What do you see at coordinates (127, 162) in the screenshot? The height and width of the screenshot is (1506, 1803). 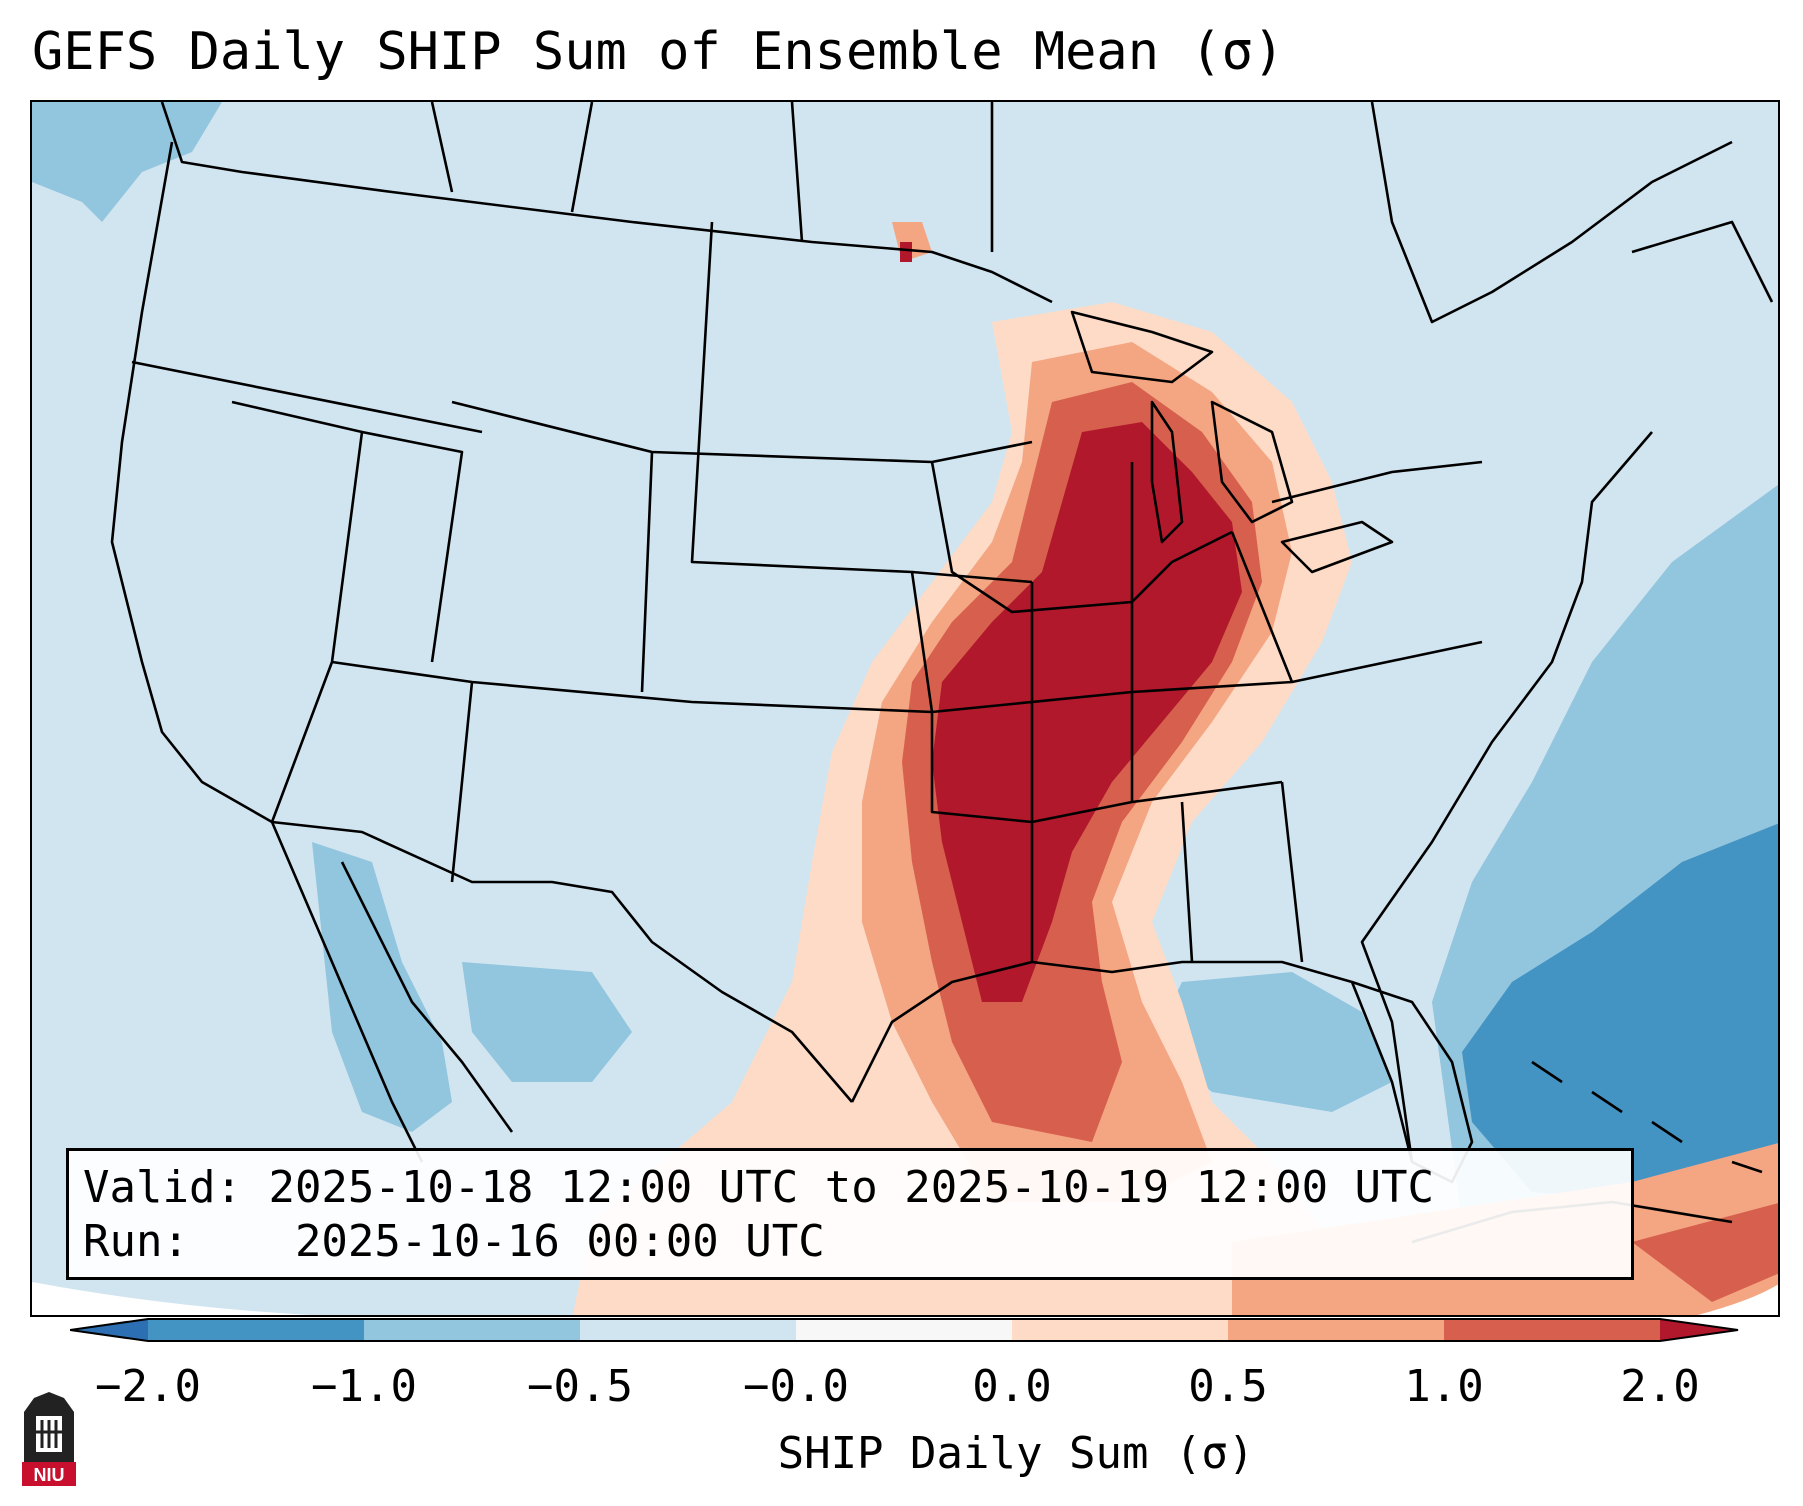 I see `pacific-anomaly` at bounding box center [127, 162].